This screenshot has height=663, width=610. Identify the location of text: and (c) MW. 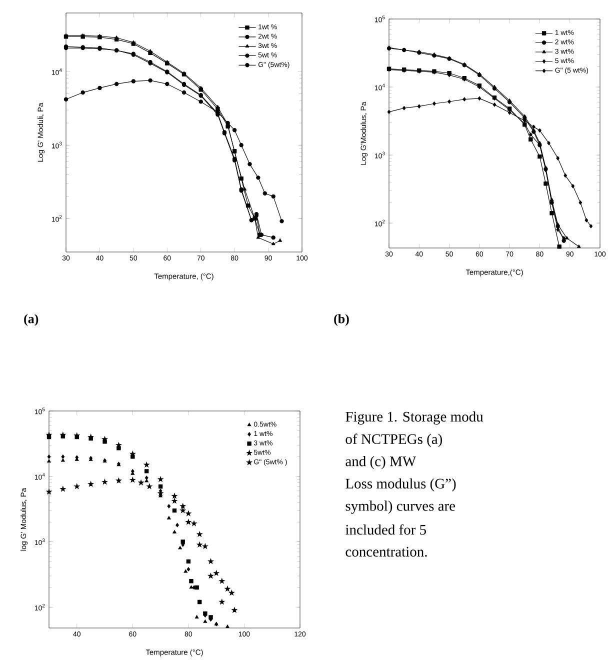
(381, 463).